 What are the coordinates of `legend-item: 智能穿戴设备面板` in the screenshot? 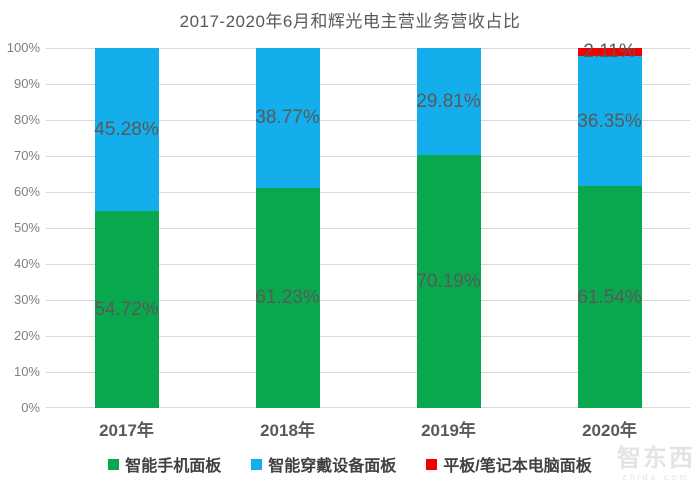 It's located at (323, 464).